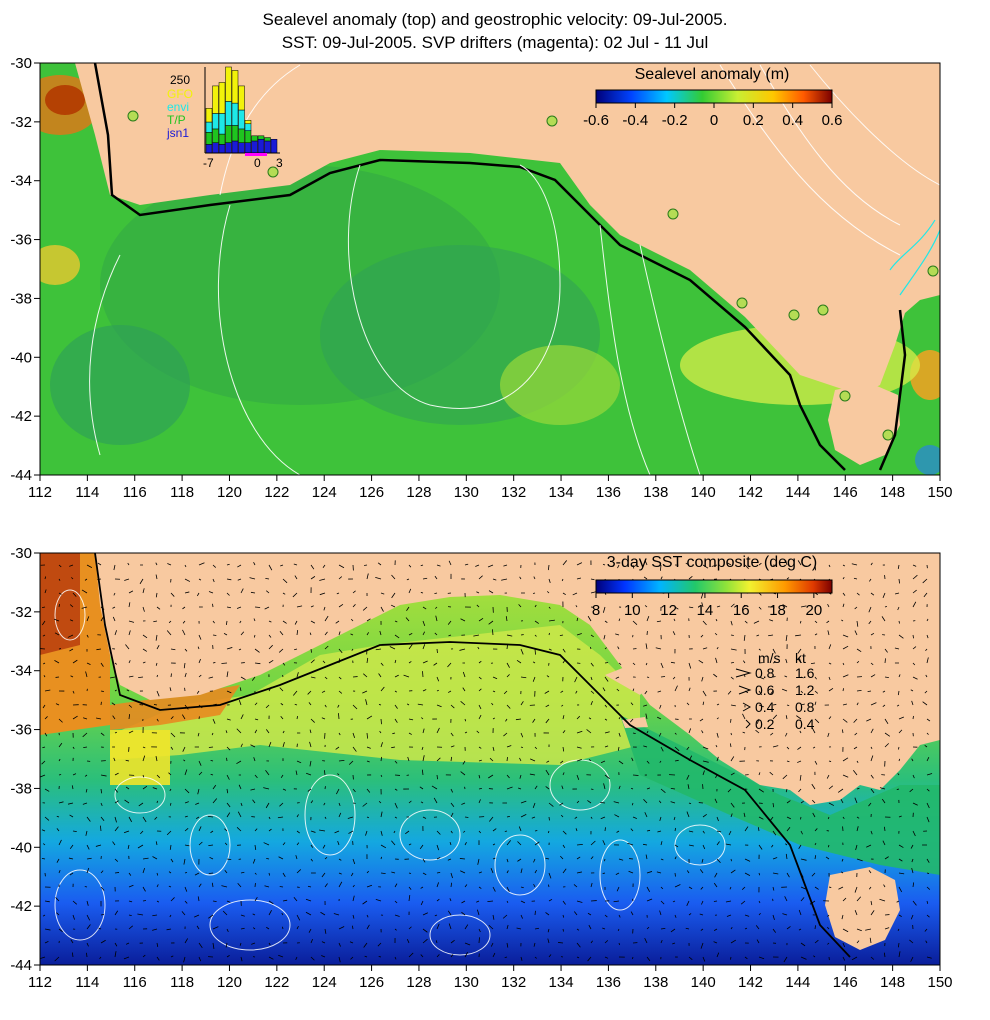 This screenshot has height=1020, width=990. I want to click on inset-bar-segment, so click(209, 115).